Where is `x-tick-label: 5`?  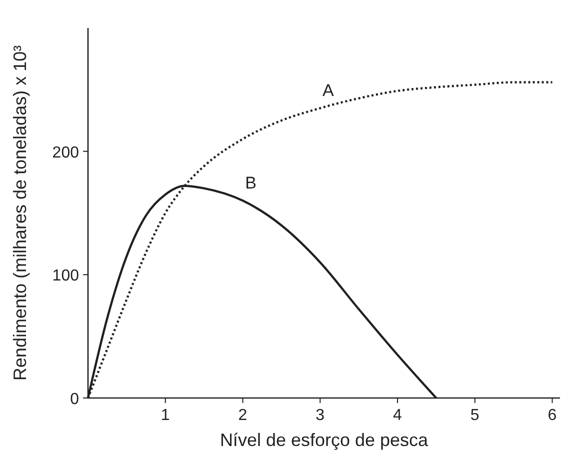
x-tick-label: 5 is located at coordinates (475, 415).